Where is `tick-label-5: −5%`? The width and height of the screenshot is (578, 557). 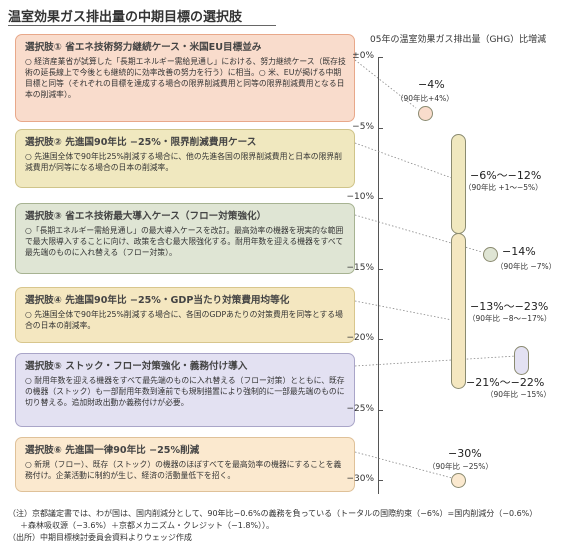
tick-label-5: −5% is located at coordinates (363, 127).